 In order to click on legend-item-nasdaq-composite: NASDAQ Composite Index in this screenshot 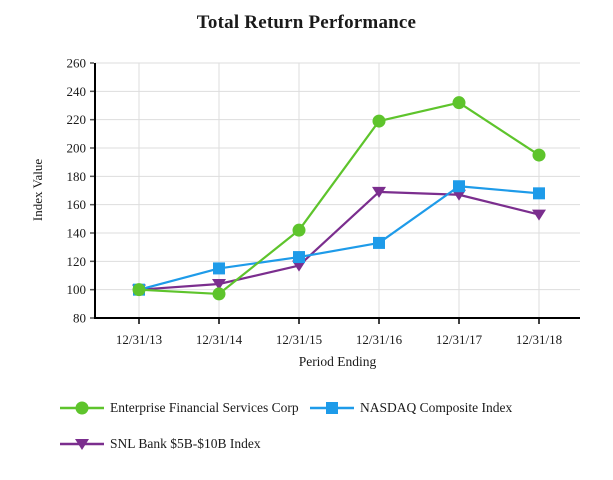, I will do `click(411, 408)`.